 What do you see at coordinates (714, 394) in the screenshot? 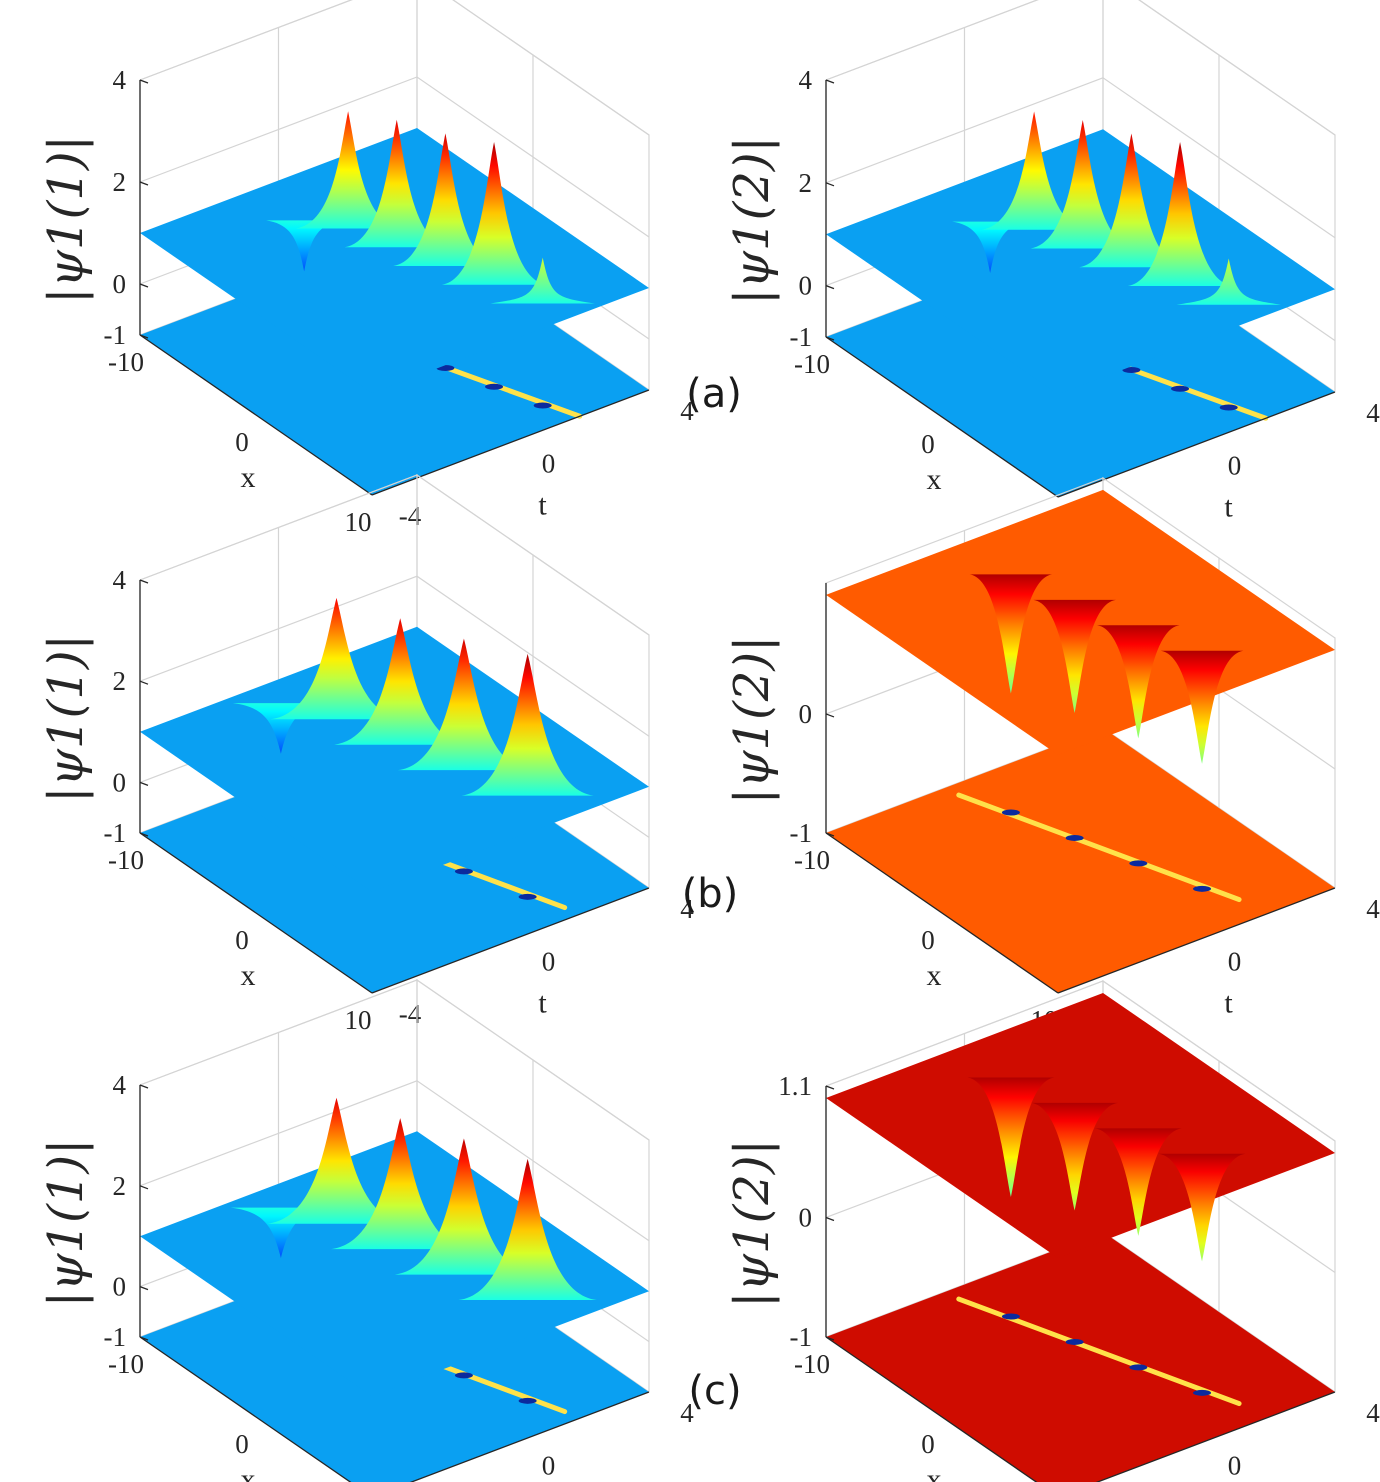
I see `panel-tag-a: (a)` at bounding box center [714, 394].